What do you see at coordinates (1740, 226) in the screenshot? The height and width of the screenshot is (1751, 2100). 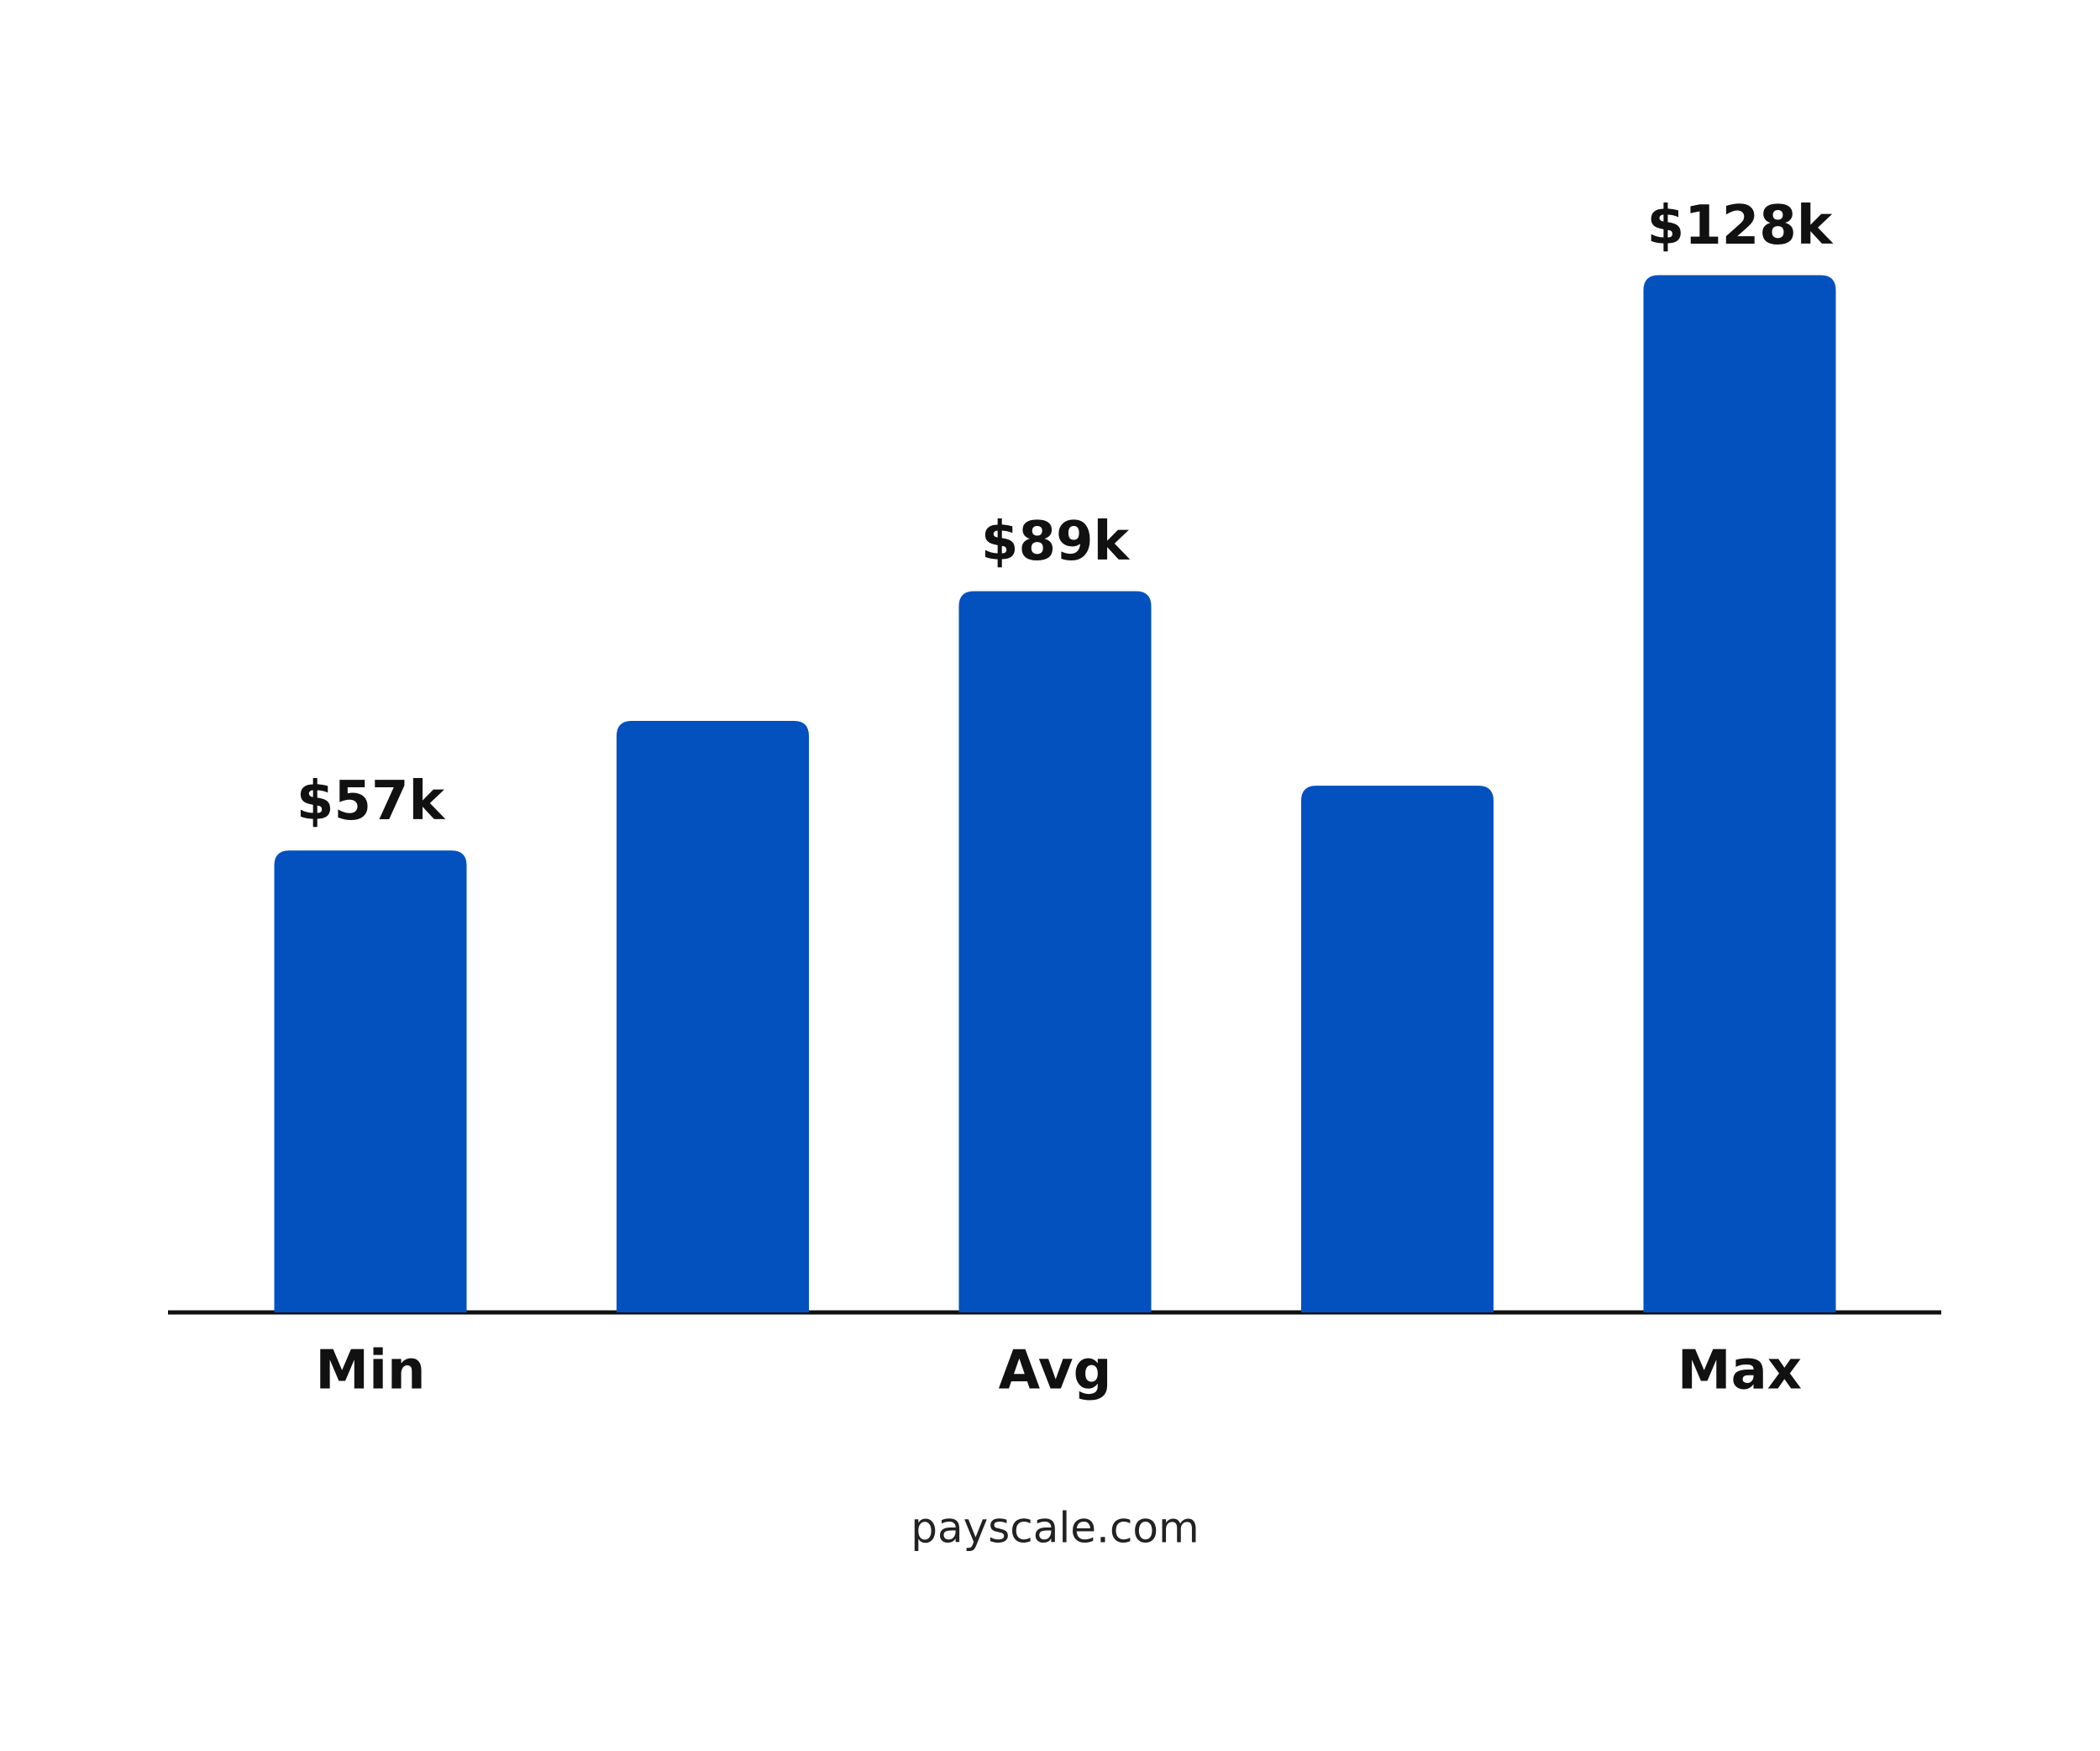 I see `value-label: $128k` at bounding box center [1740, 226].